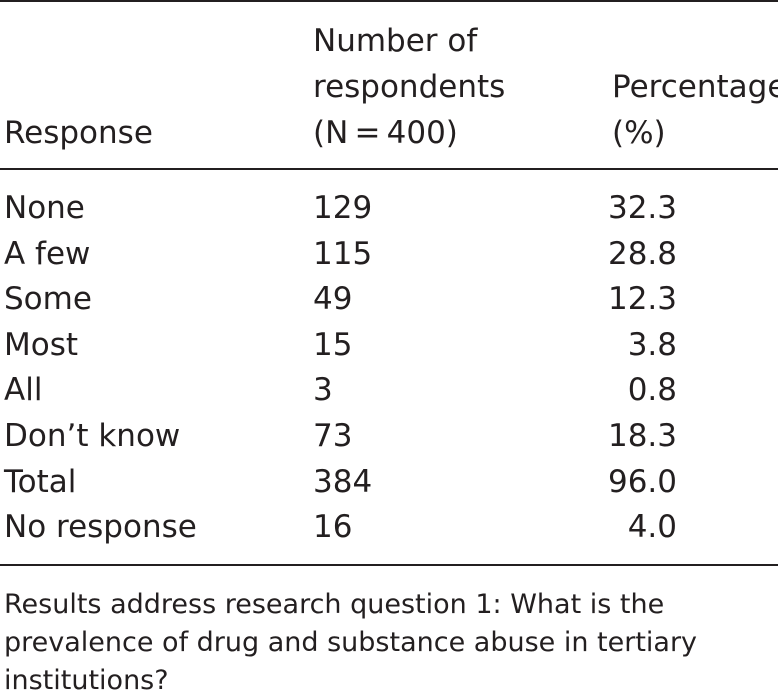 The image size is (778, 700). Describe the element at coordinates (40, 481) in the screenshot. I see `response-cell: Total` at that location.